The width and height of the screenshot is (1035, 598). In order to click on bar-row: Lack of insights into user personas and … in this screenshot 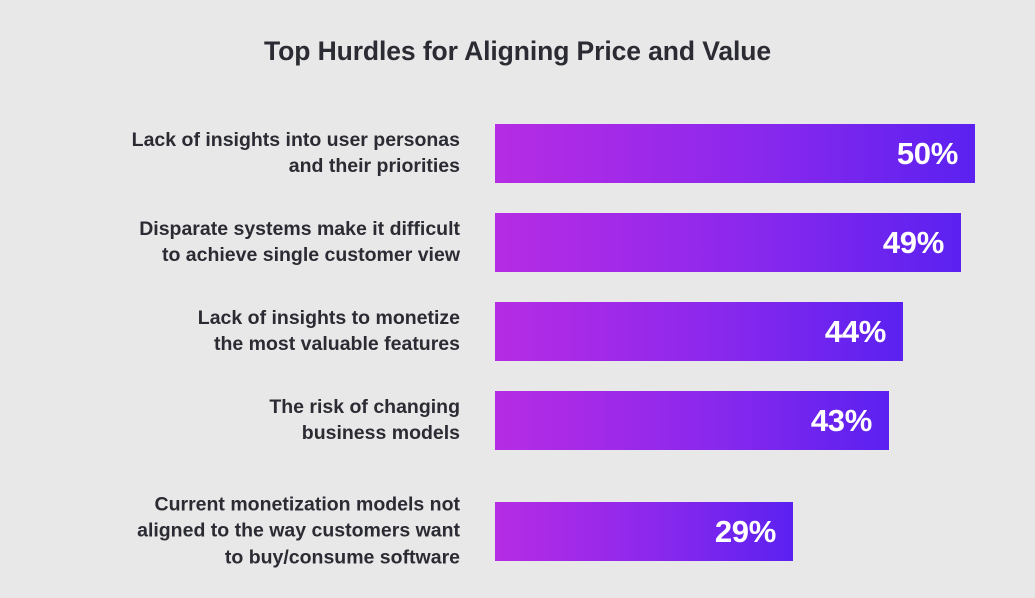, I will do `click(517, 153)`.